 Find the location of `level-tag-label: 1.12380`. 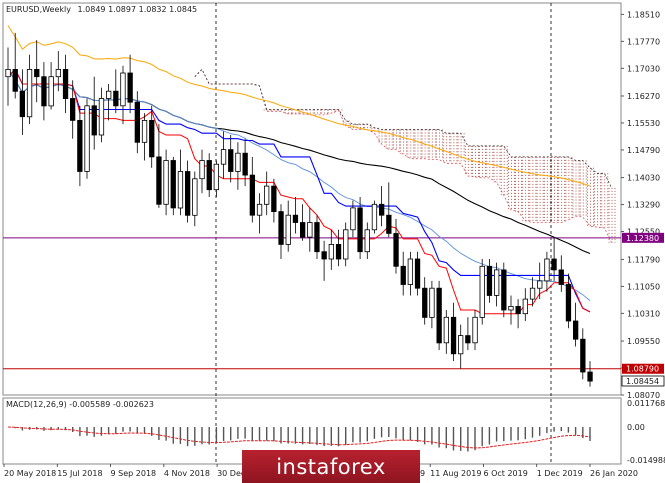

level-tag-label: 1.12380 is located at coordinates (642, 238).